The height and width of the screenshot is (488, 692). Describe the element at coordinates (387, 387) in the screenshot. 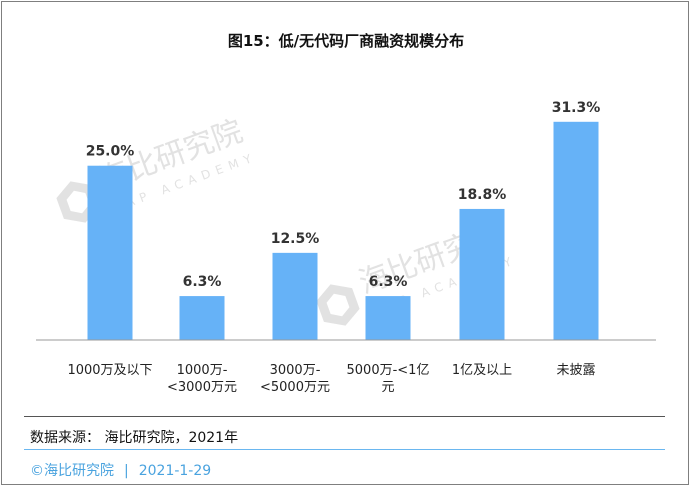

I see `category-label: 元` at that location.